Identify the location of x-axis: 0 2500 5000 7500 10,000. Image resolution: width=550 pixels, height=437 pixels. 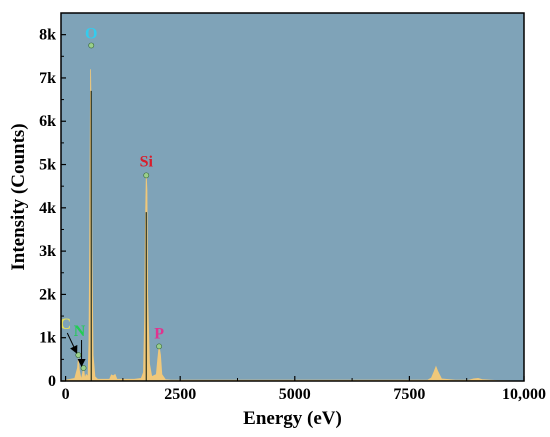
(304, 389).